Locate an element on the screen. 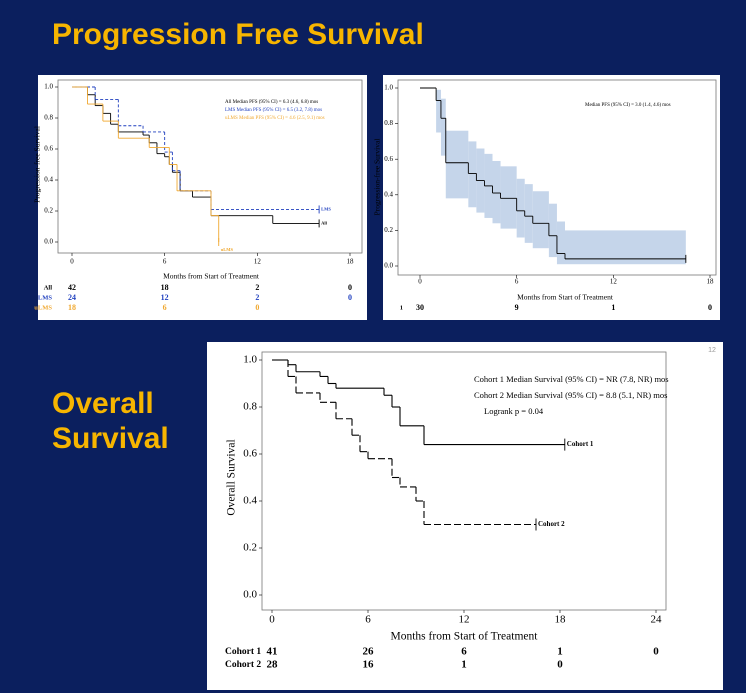  curve-label: Cohort 2 is located at coordinates (551, 524).